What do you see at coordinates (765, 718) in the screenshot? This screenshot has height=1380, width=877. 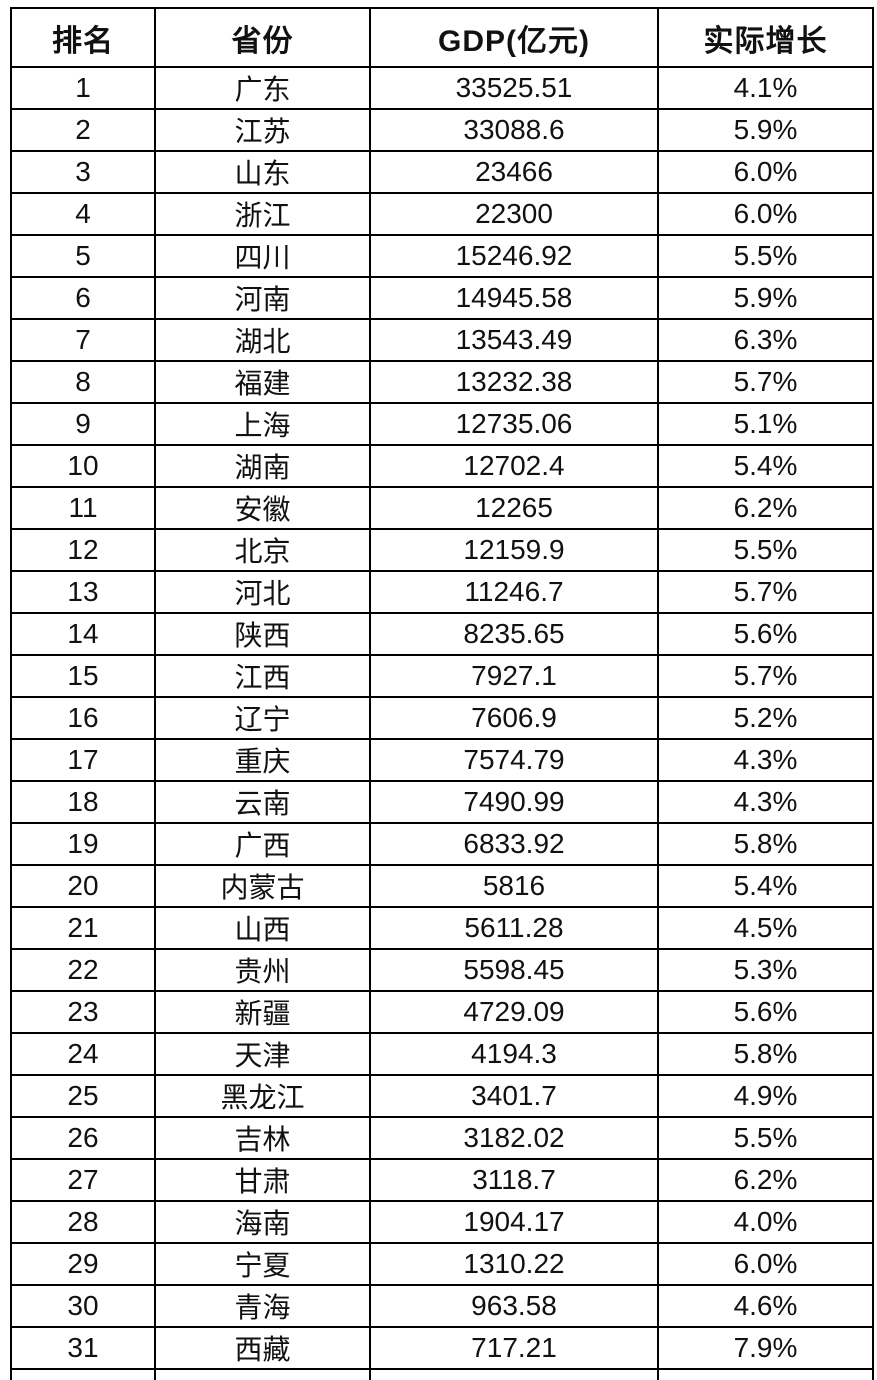 I see `growth-cell: 5.2%` at bounding box center [765, 718].